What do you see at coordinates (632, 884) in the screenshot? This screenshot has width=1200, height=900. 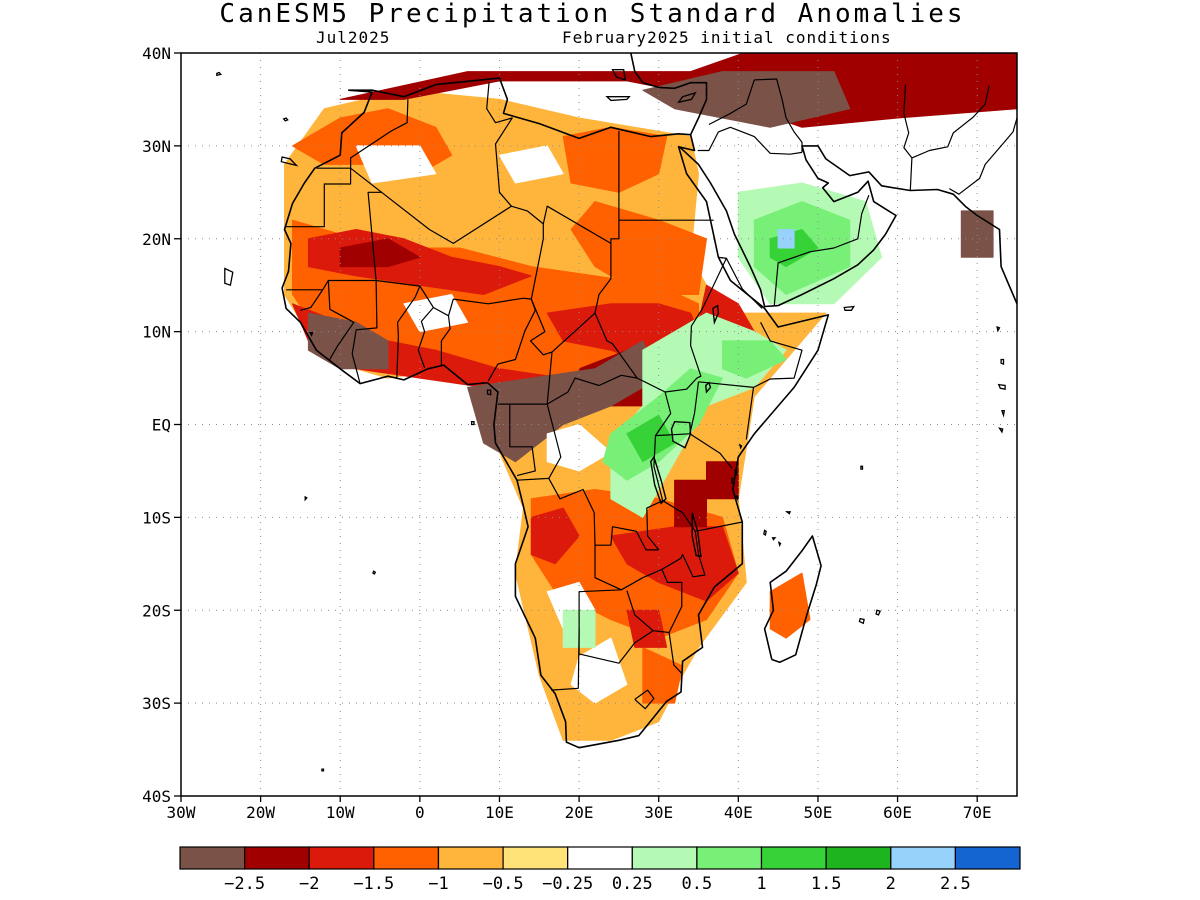 I see `colorbar-label: 0.25` at bounding box center [632, 884].